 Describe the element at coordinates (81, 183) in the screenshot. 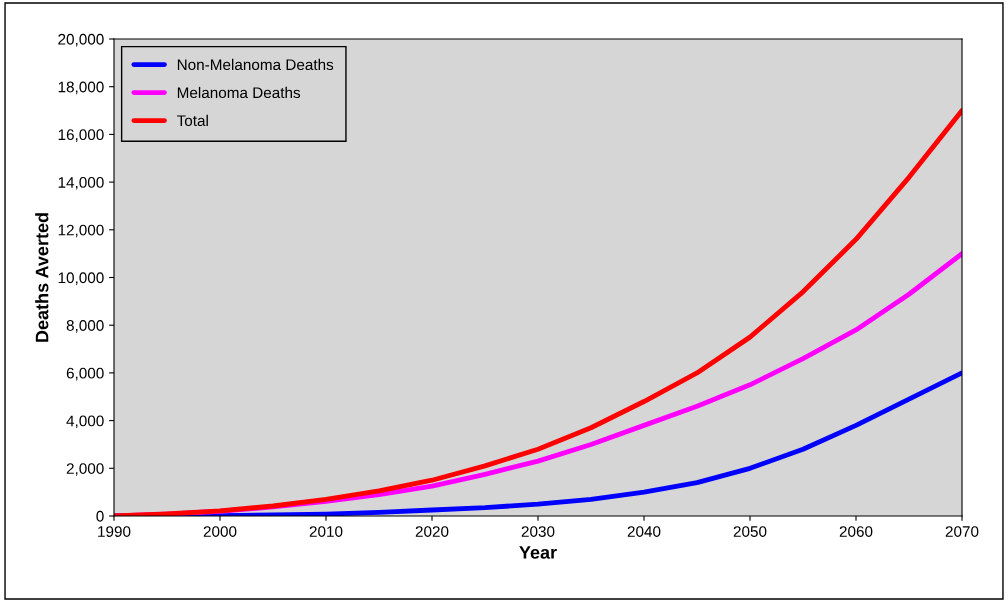

I see `y-tick-label: 14,000` at that location.